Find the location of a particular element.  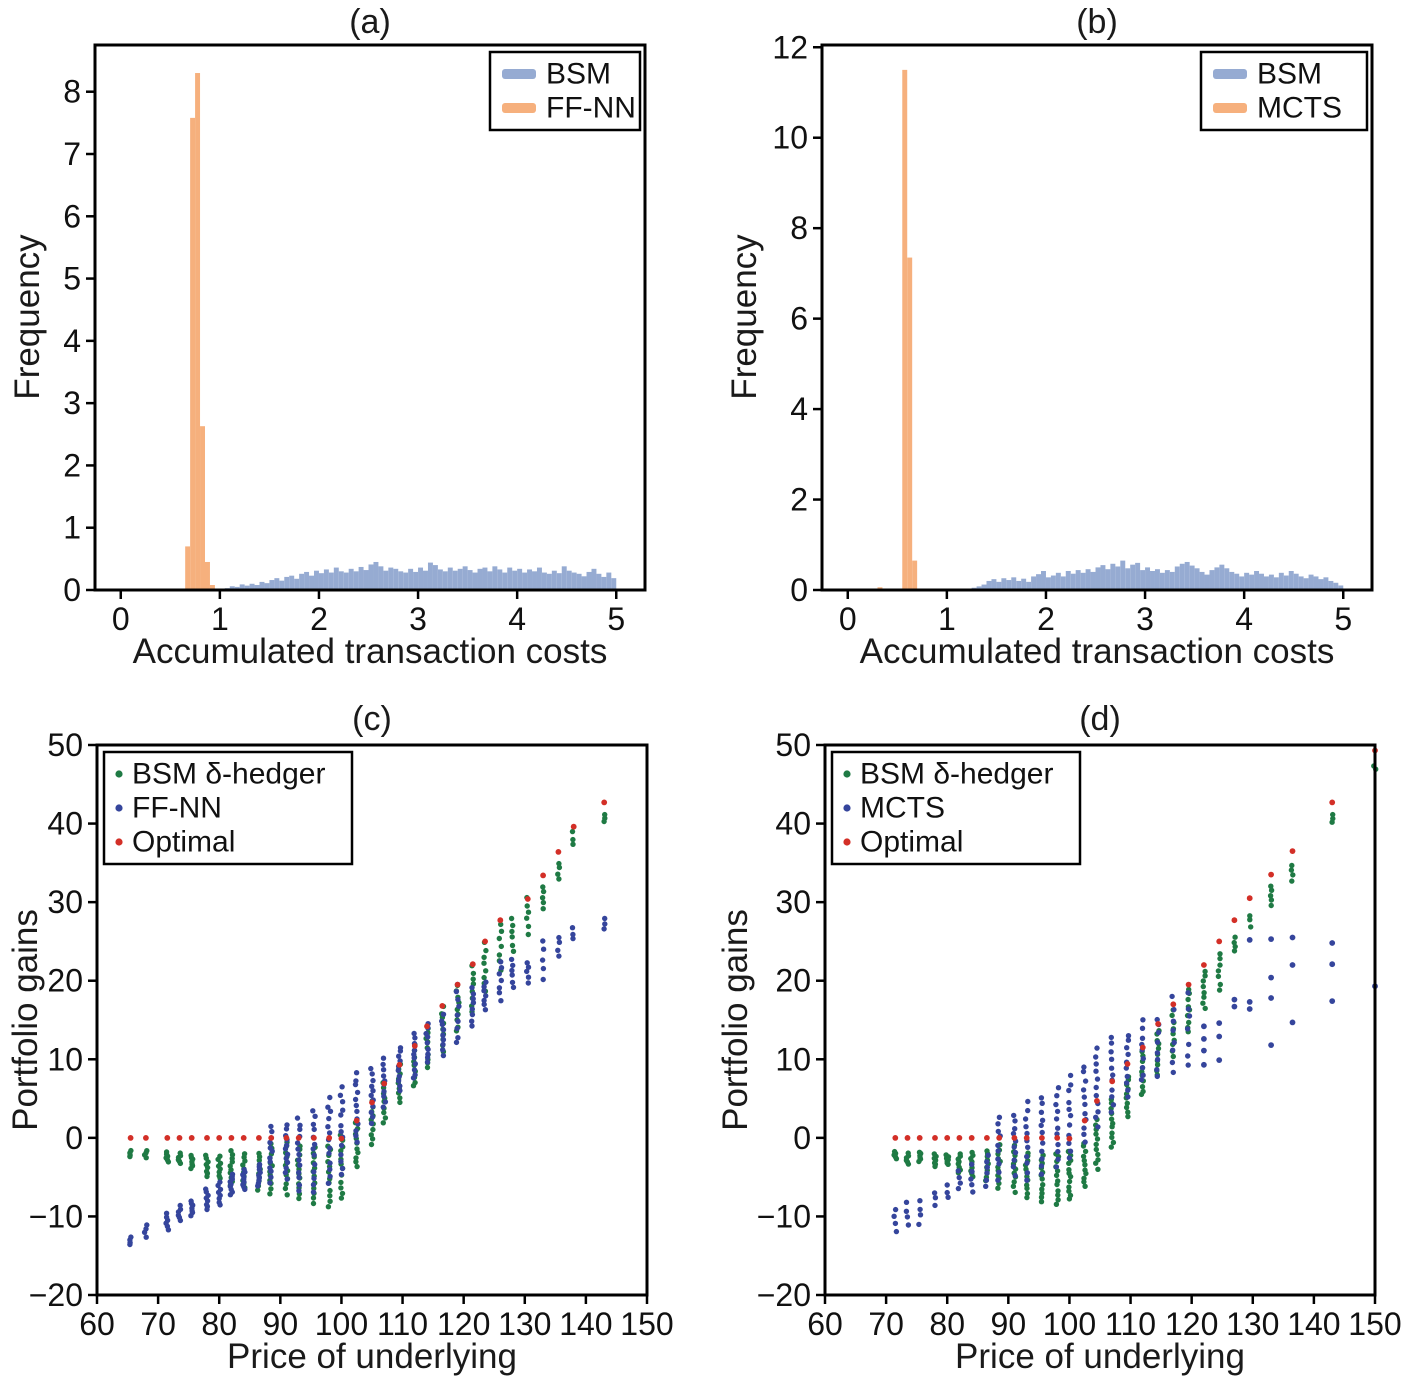

y-axis: 0 2 4 6 8 10 12 is located at coordinates (797, 318).